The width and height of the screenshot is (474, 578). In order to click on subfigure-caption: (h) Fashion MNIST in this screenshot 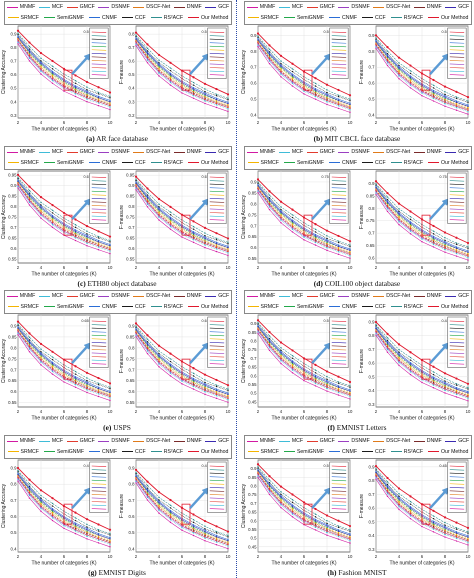, I will do `click(357, 573)`.